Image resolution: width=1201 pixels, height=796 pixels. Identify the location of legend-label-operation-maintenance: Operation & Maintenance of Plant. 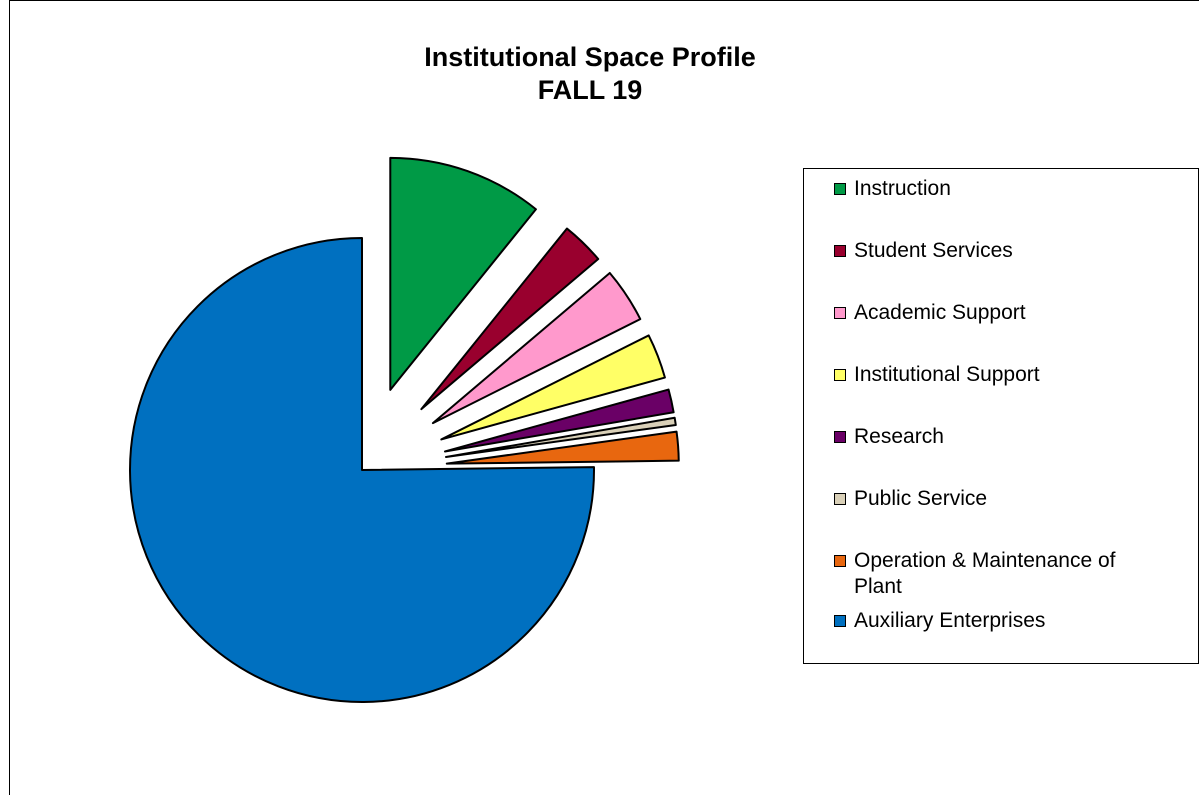
(985, 573).